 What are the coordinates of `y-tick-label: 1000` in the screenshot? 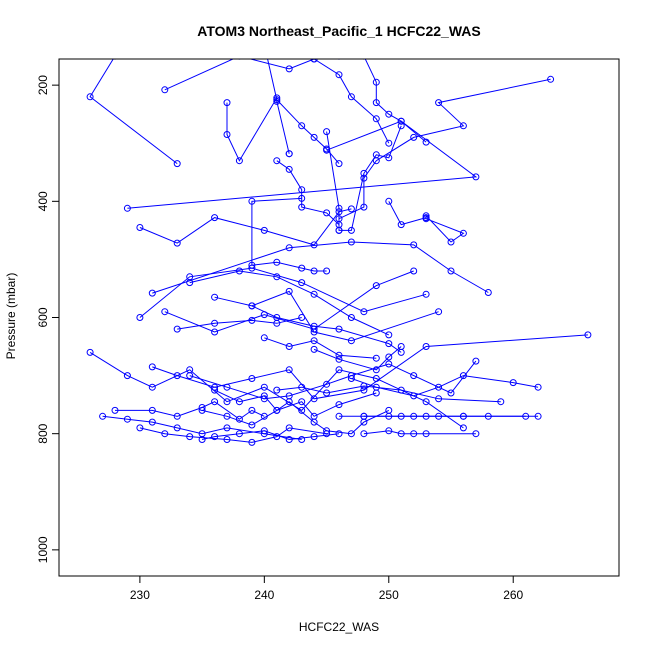 It's located at (43, 549).